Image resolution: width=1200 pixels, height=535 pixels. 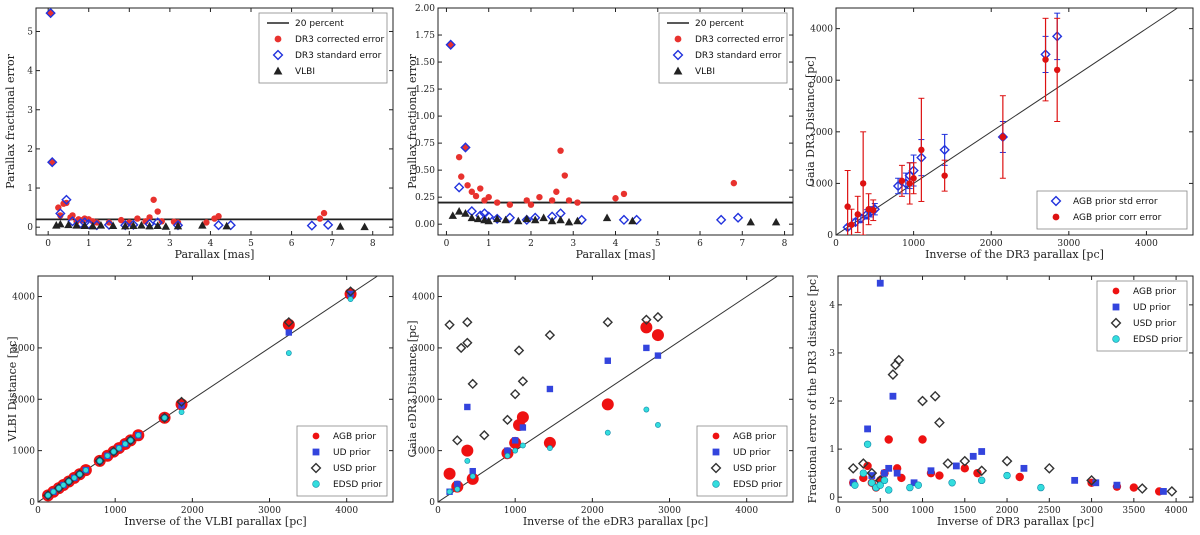 What do you see at coordinates (991, 244) in the screenshot?
I see `x-tick-label: 2000` at bounding box center [991, 244].